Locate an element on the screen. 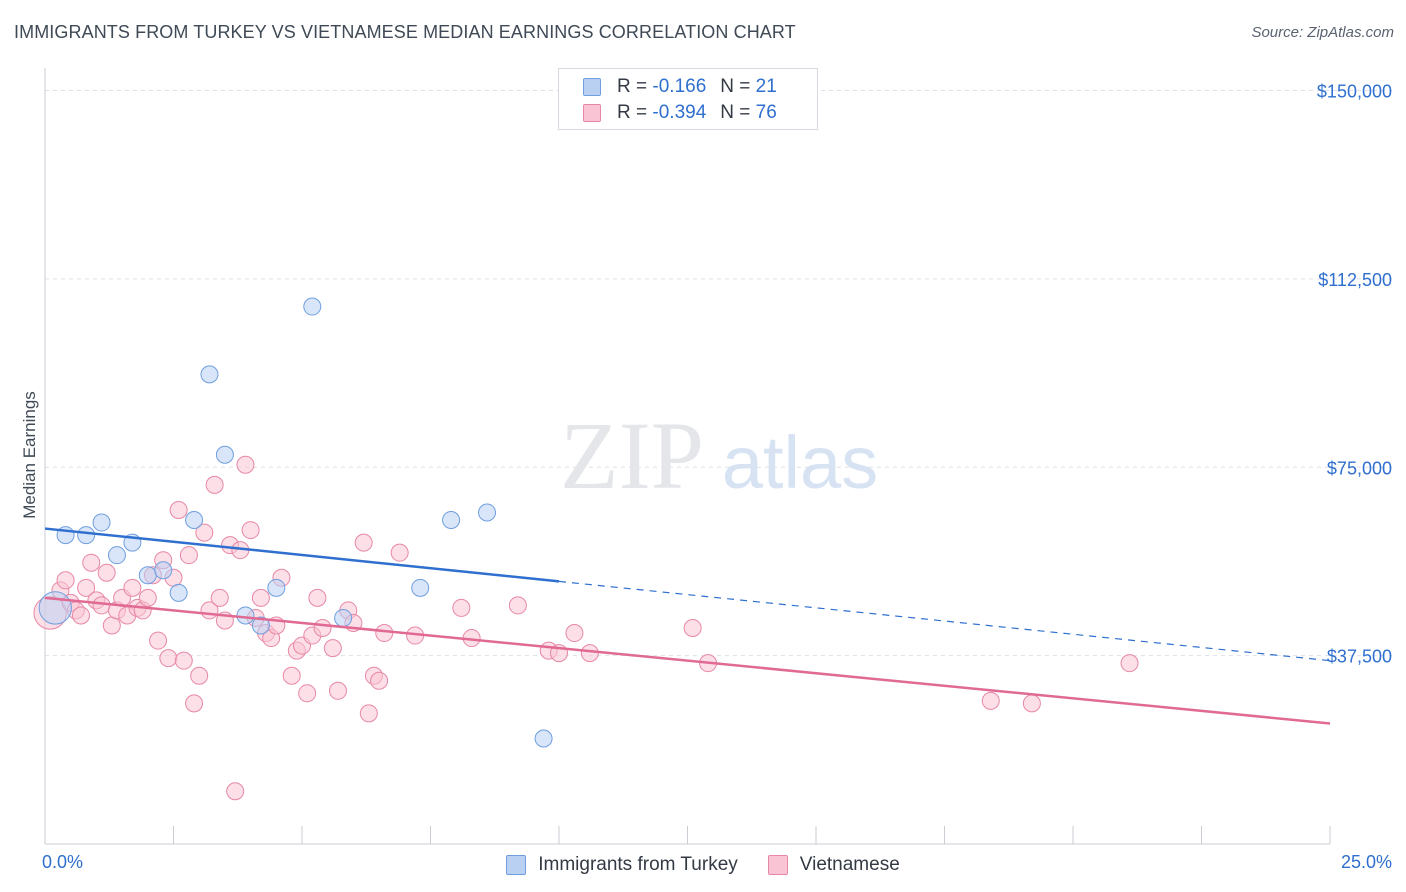 This screenshot has height=892, width=1406. series-legend-swatch-pink is located at coordinates (777, 865).